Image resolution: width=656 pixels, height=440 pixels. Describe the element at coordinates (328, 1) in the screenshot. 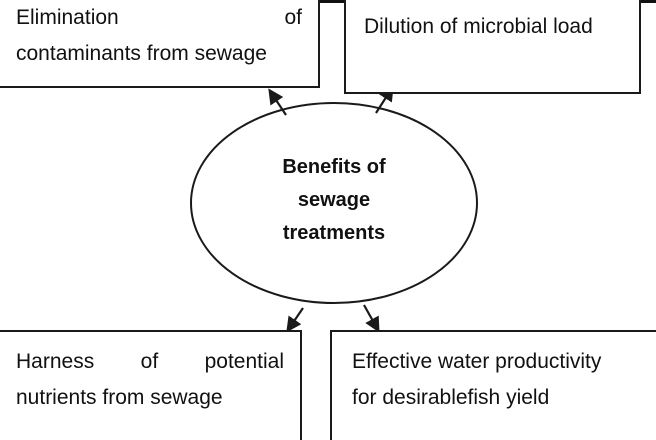

I see `top-border-line` at that location.